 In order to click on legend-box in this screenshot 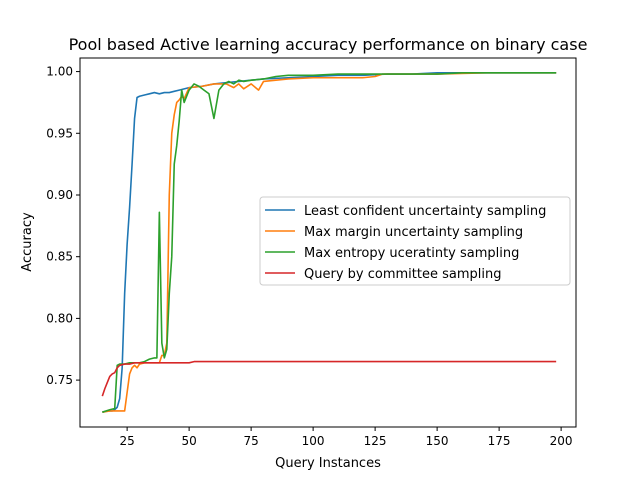, I will do `click(415, 241)`.